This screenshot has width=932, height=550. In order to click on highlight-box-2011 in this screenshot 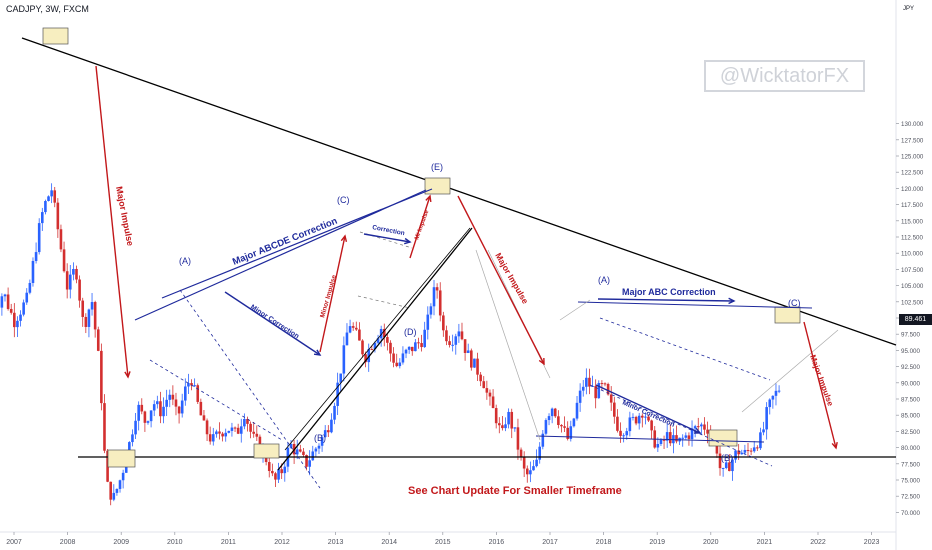, I will do `click(266, 451)`.